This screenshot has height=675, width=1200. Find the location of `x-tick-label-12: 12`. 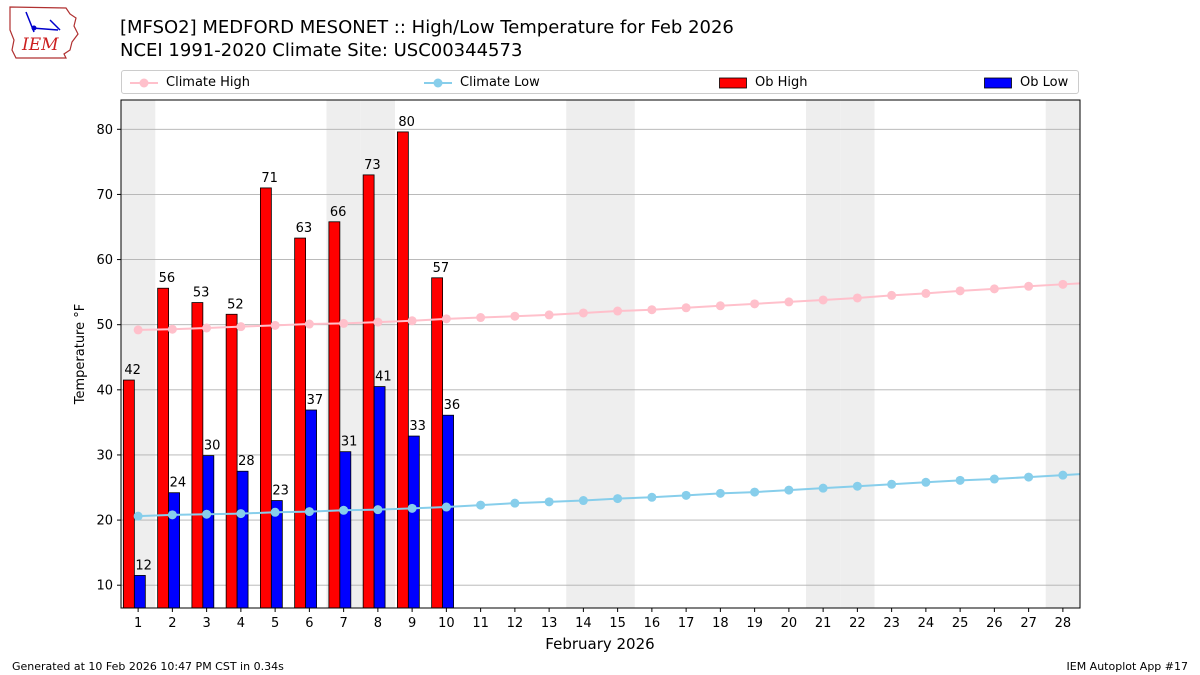

x-tick-label-12: 12 is located at coordinates (515, 623).